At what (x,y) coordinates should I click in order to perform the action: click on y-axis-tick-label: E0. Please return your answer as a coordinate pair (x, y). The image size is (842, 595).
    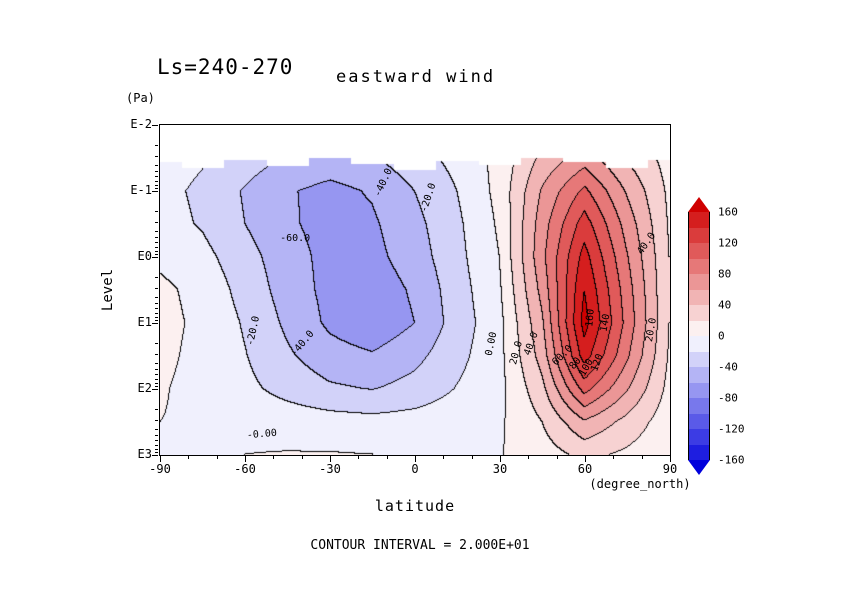
    Looking at the image, I should click on (144, 256).